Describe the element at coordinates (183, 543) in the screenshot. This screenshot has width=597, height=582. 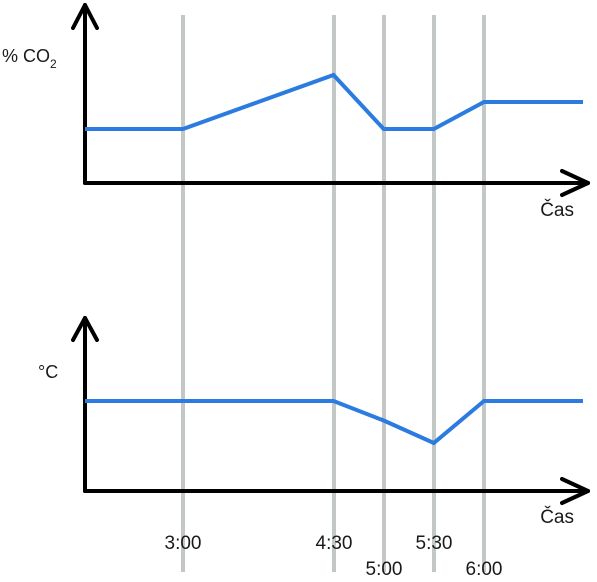
I see `tick-label-300: 3:00` at that location.